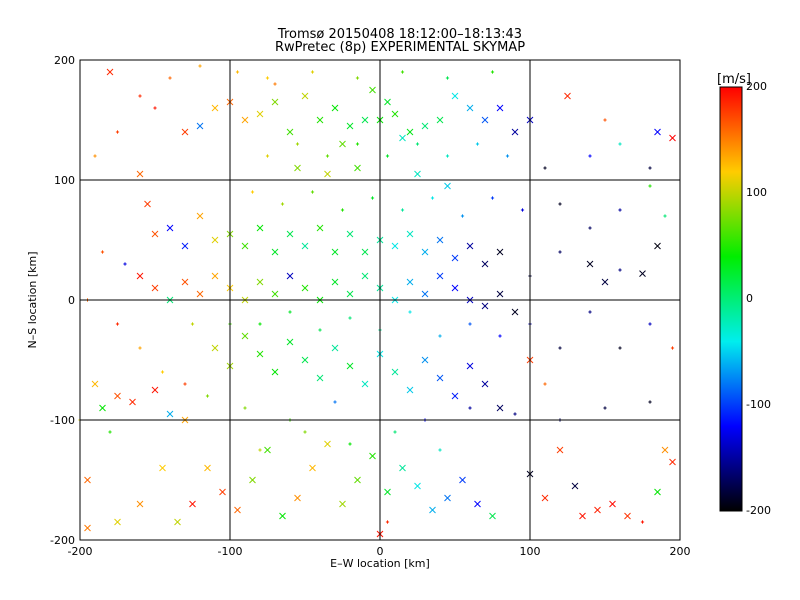  I want to click on x-tick-label: -200, so click(80, 551).